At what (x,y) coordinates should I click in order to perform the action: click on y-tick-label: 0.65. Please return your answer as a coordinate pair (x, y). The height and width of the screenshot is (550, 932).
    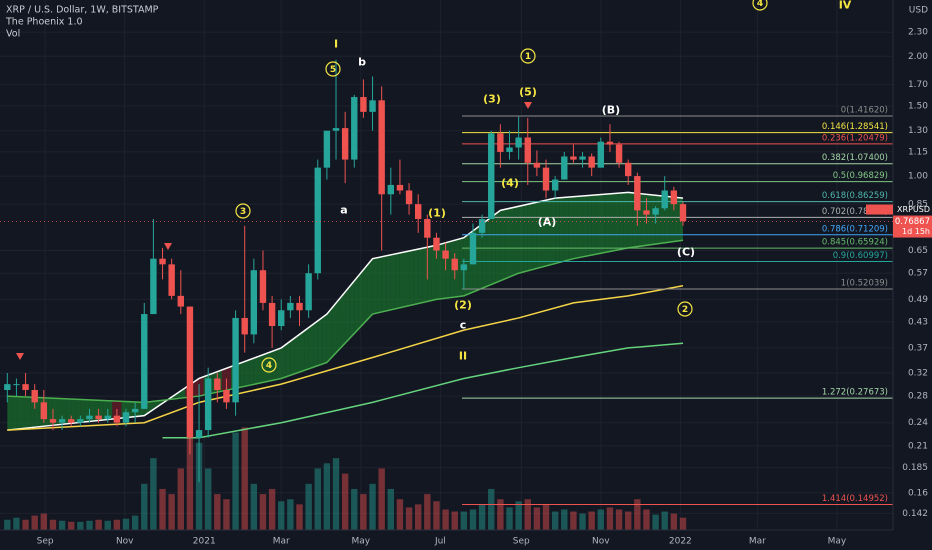
    Looking at the image, I should click on (918, 251).